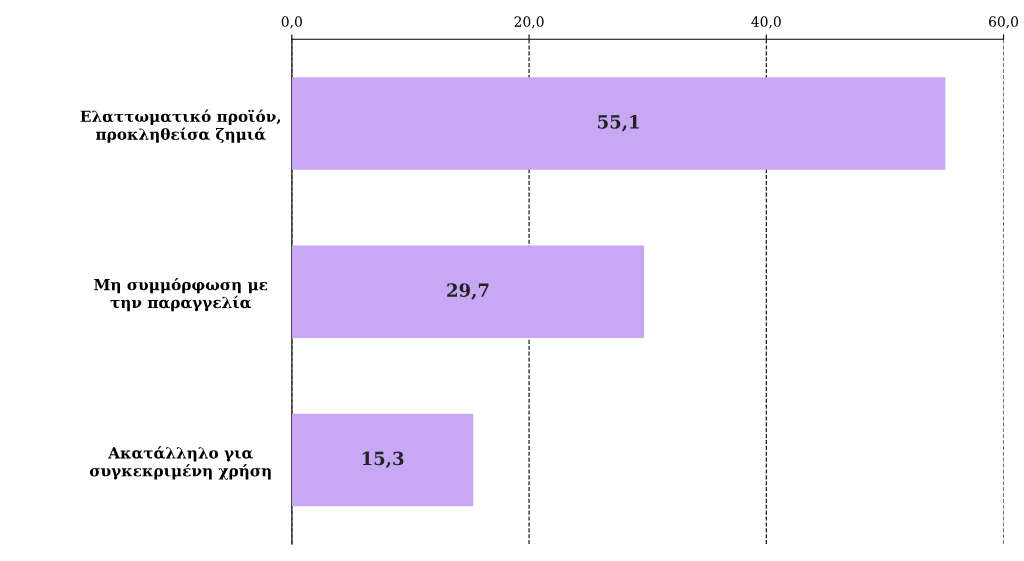 This screenshot has width=1024, height=561. Describe the element at coordinates (181, 294) in the screenshot. I see `y-tick-label: Μη συμμόρφωση με την παραγγελία` at that location.